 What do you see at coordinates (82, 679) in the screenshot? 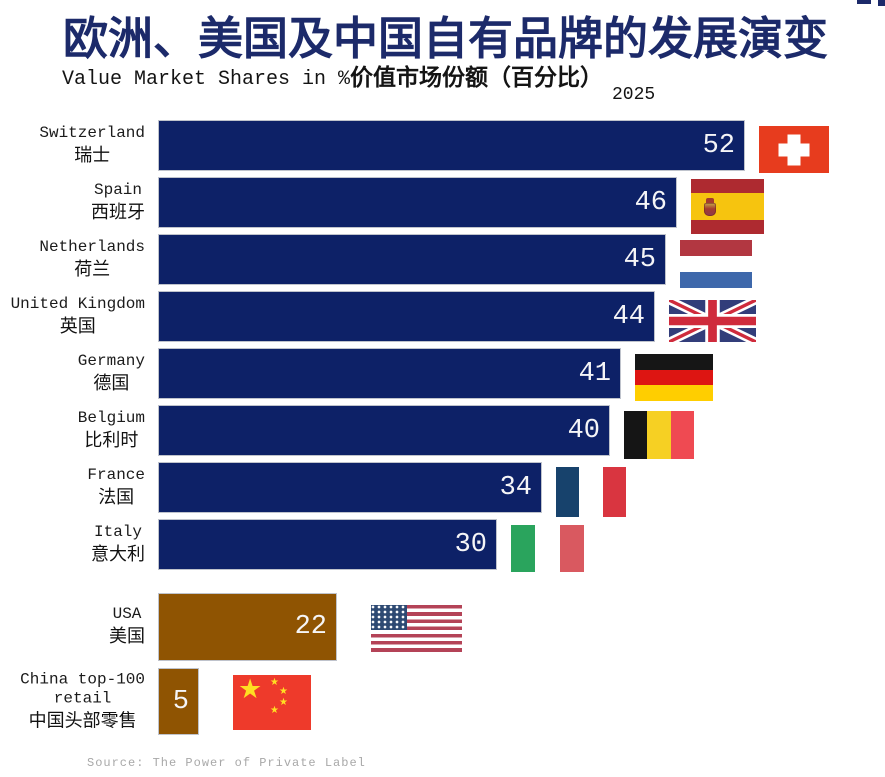
I see `country-name-en: China top-100` at bounding box center [82, 679].